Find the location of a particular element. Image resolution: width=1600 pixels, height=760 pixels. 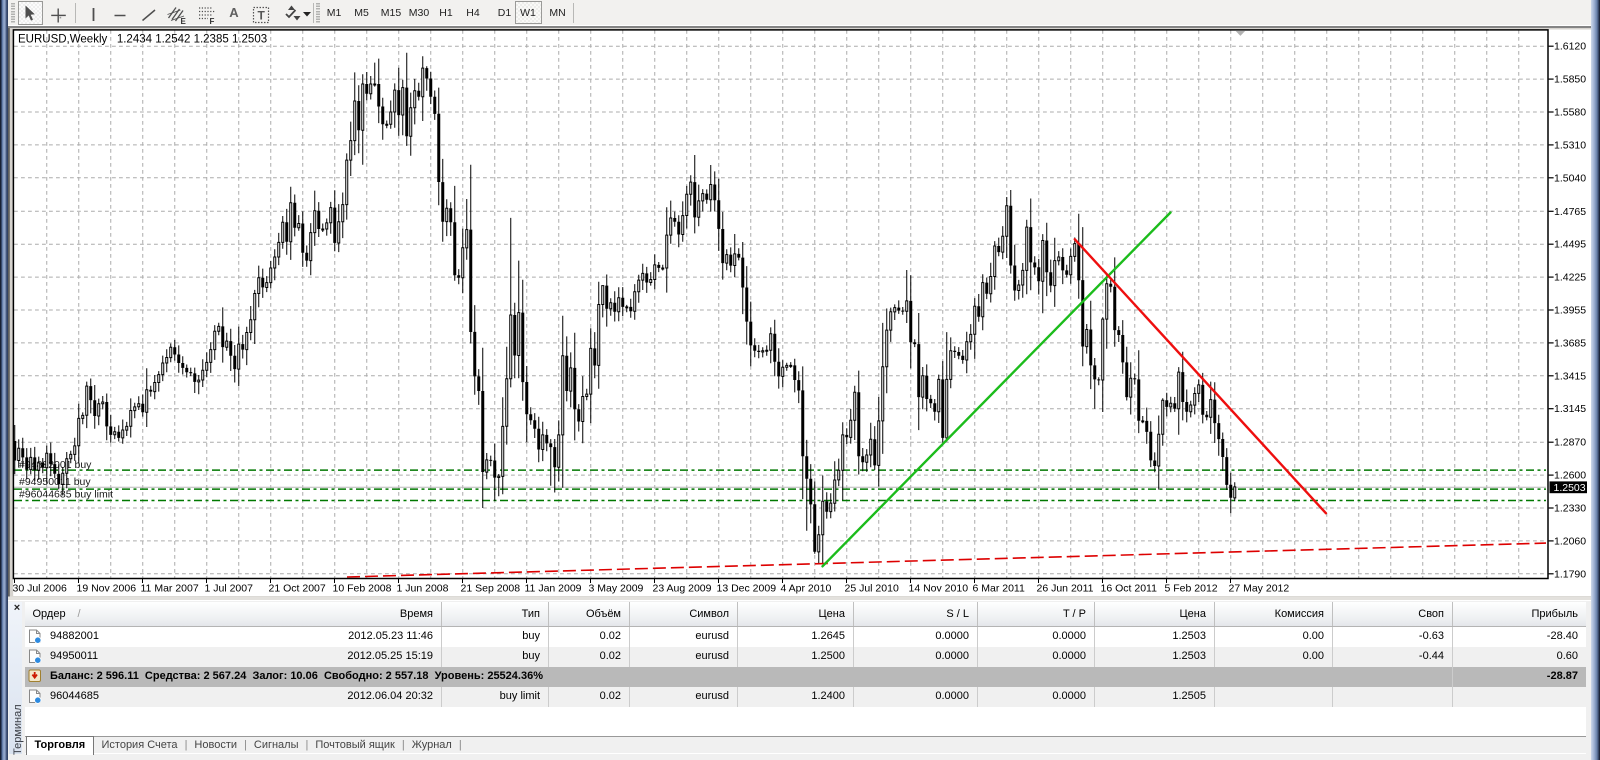

svg-text: 1.2060 is located at coordinates (1570, 541).